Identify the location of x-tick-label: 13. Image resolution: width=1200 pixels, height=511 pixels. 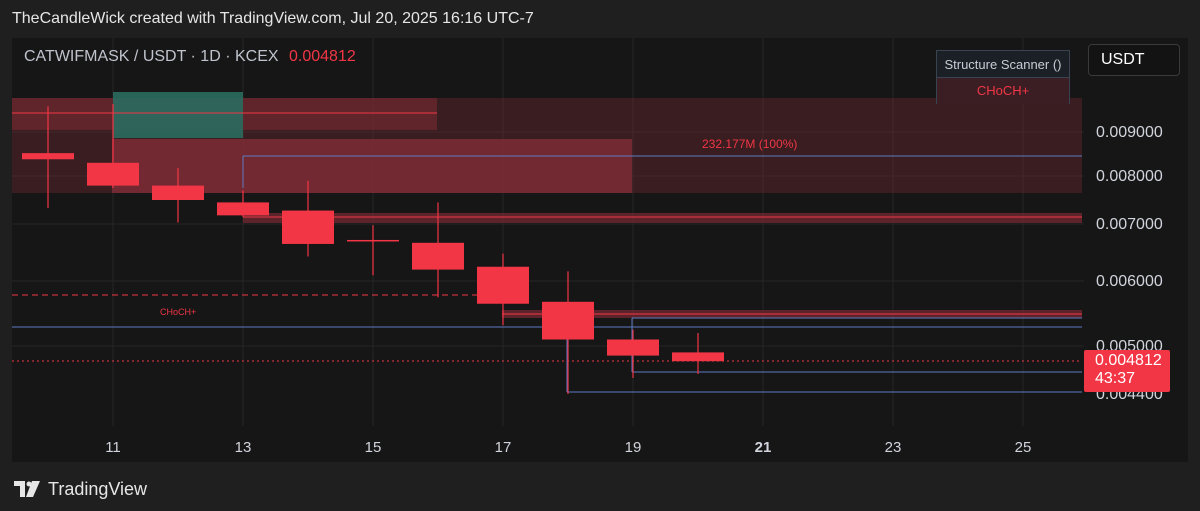
(243, 447).